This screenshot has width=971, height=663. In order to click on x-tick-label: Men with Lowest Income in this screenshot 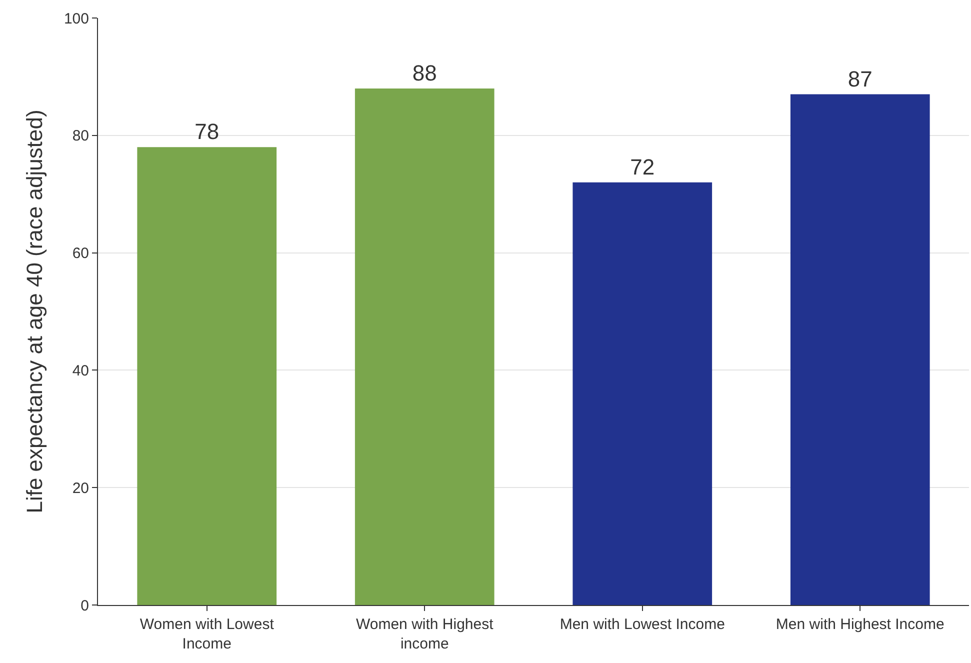, I will do `click(642, 624)`.